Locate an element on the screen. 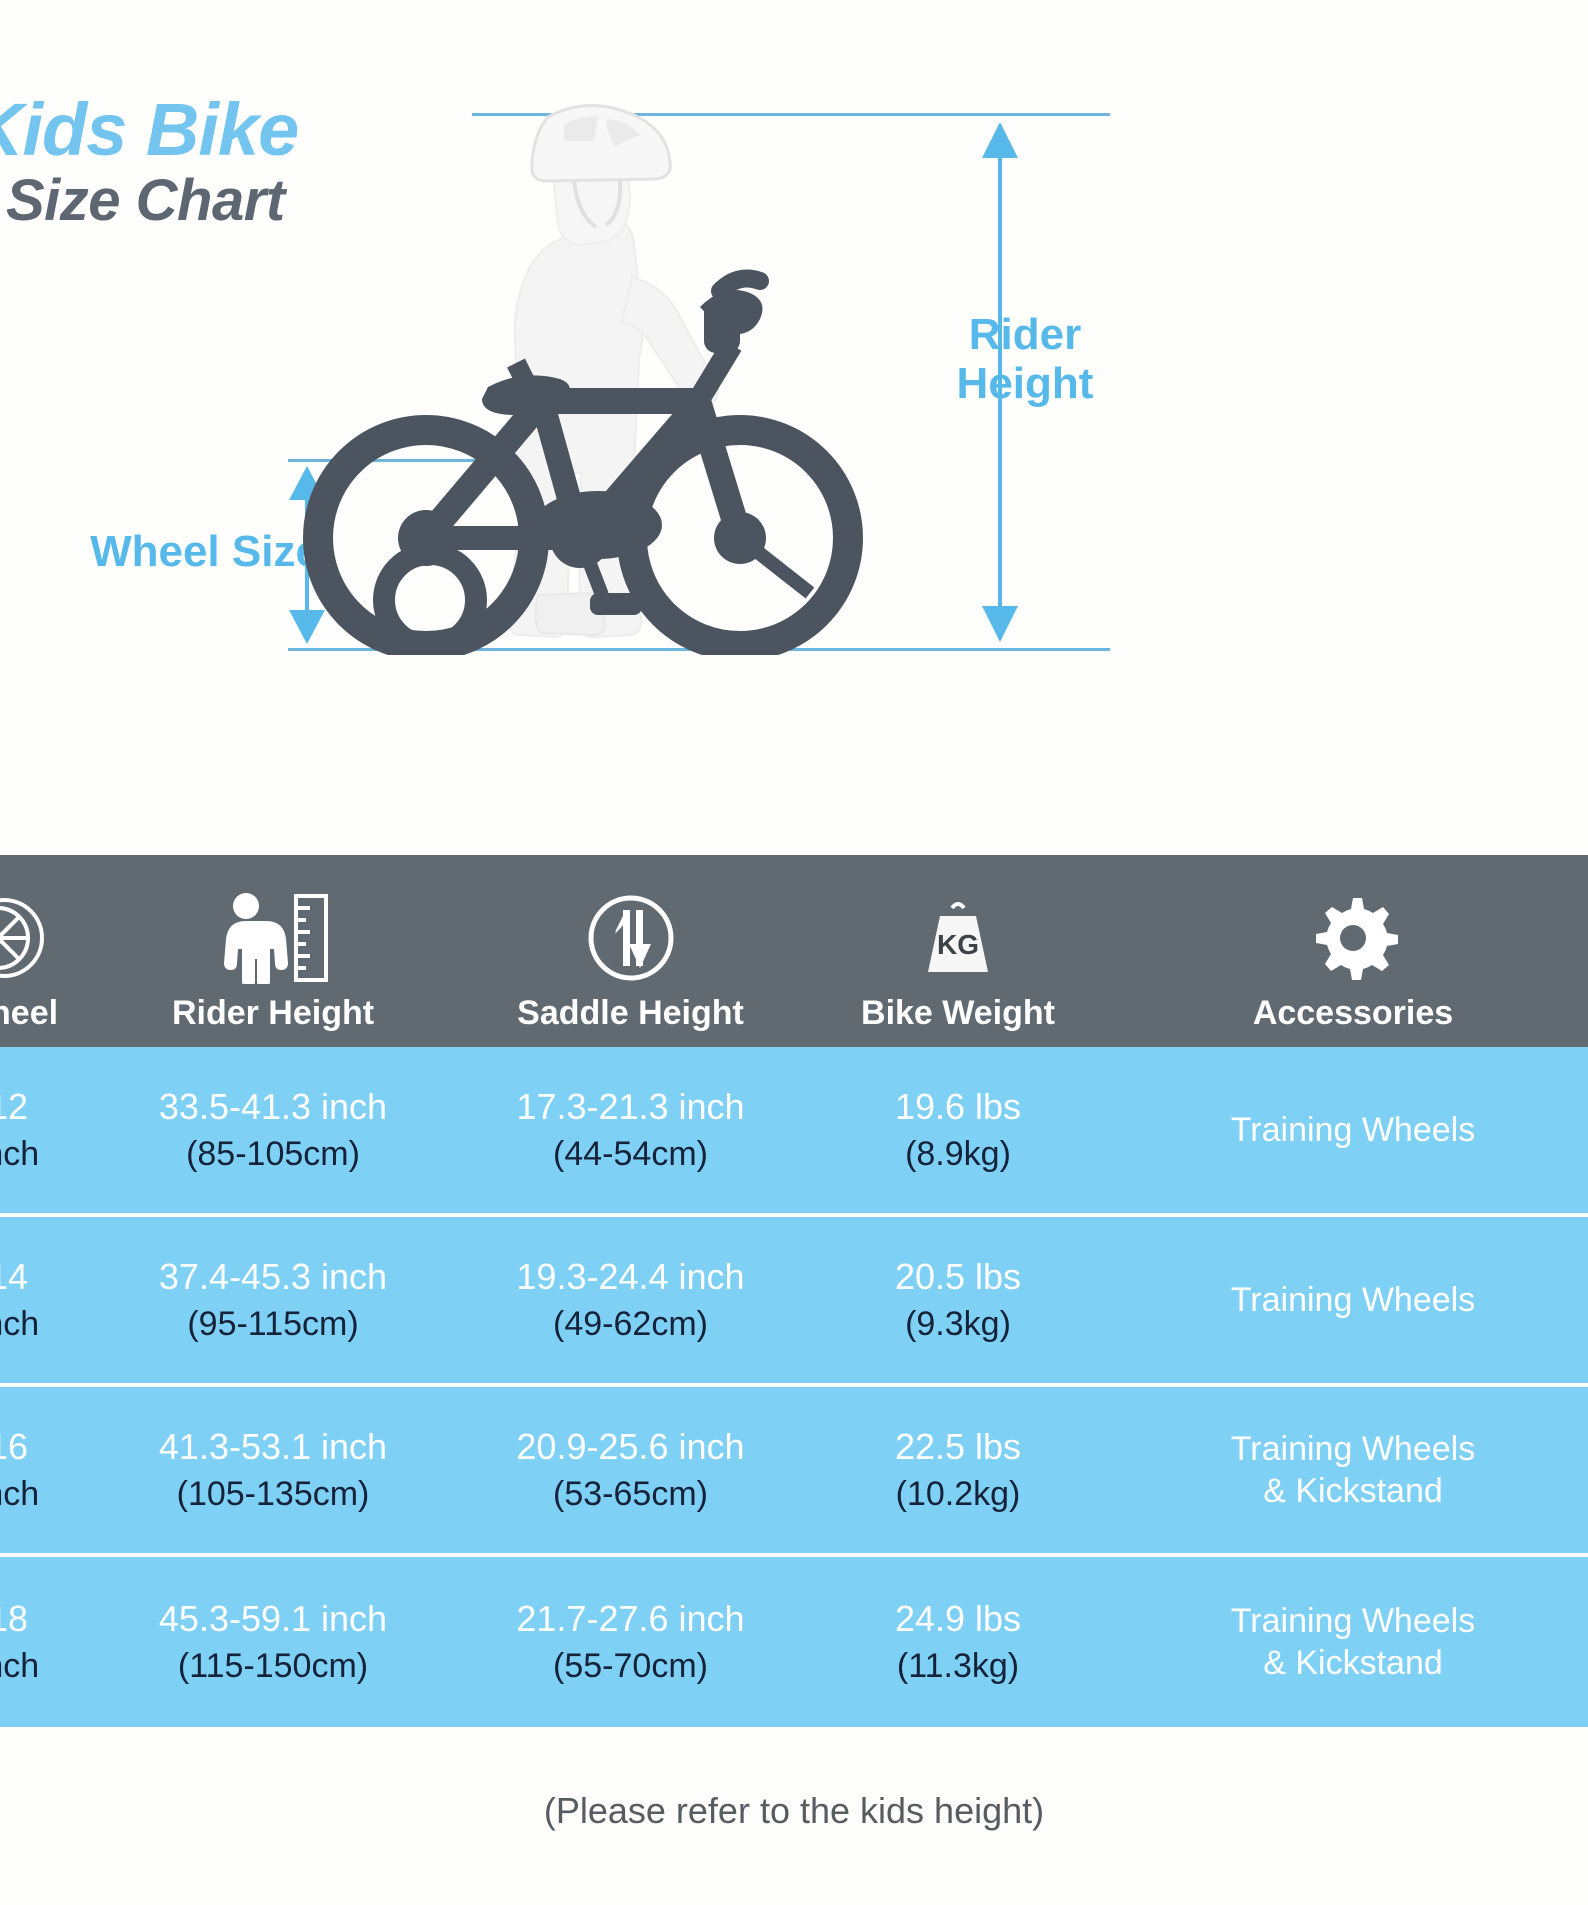 The width and height of the screenshot is (1588, 1905). cell-bike-weight: 22.5 lbs (10.2kg) is located at coordinates (958, 1470).